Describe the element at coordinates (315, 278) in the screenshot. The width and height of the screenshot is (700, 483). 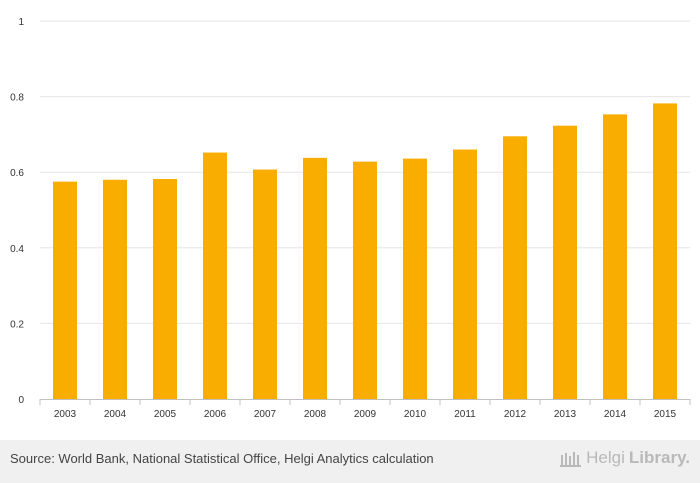
I see `bar-2008` at that location.